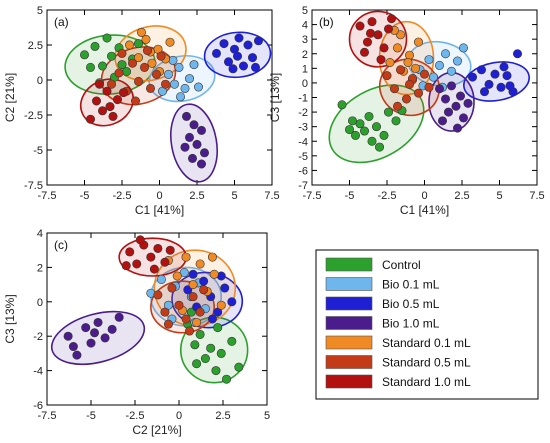  I want to click on y-tick-label: 0, so click(40, 303).